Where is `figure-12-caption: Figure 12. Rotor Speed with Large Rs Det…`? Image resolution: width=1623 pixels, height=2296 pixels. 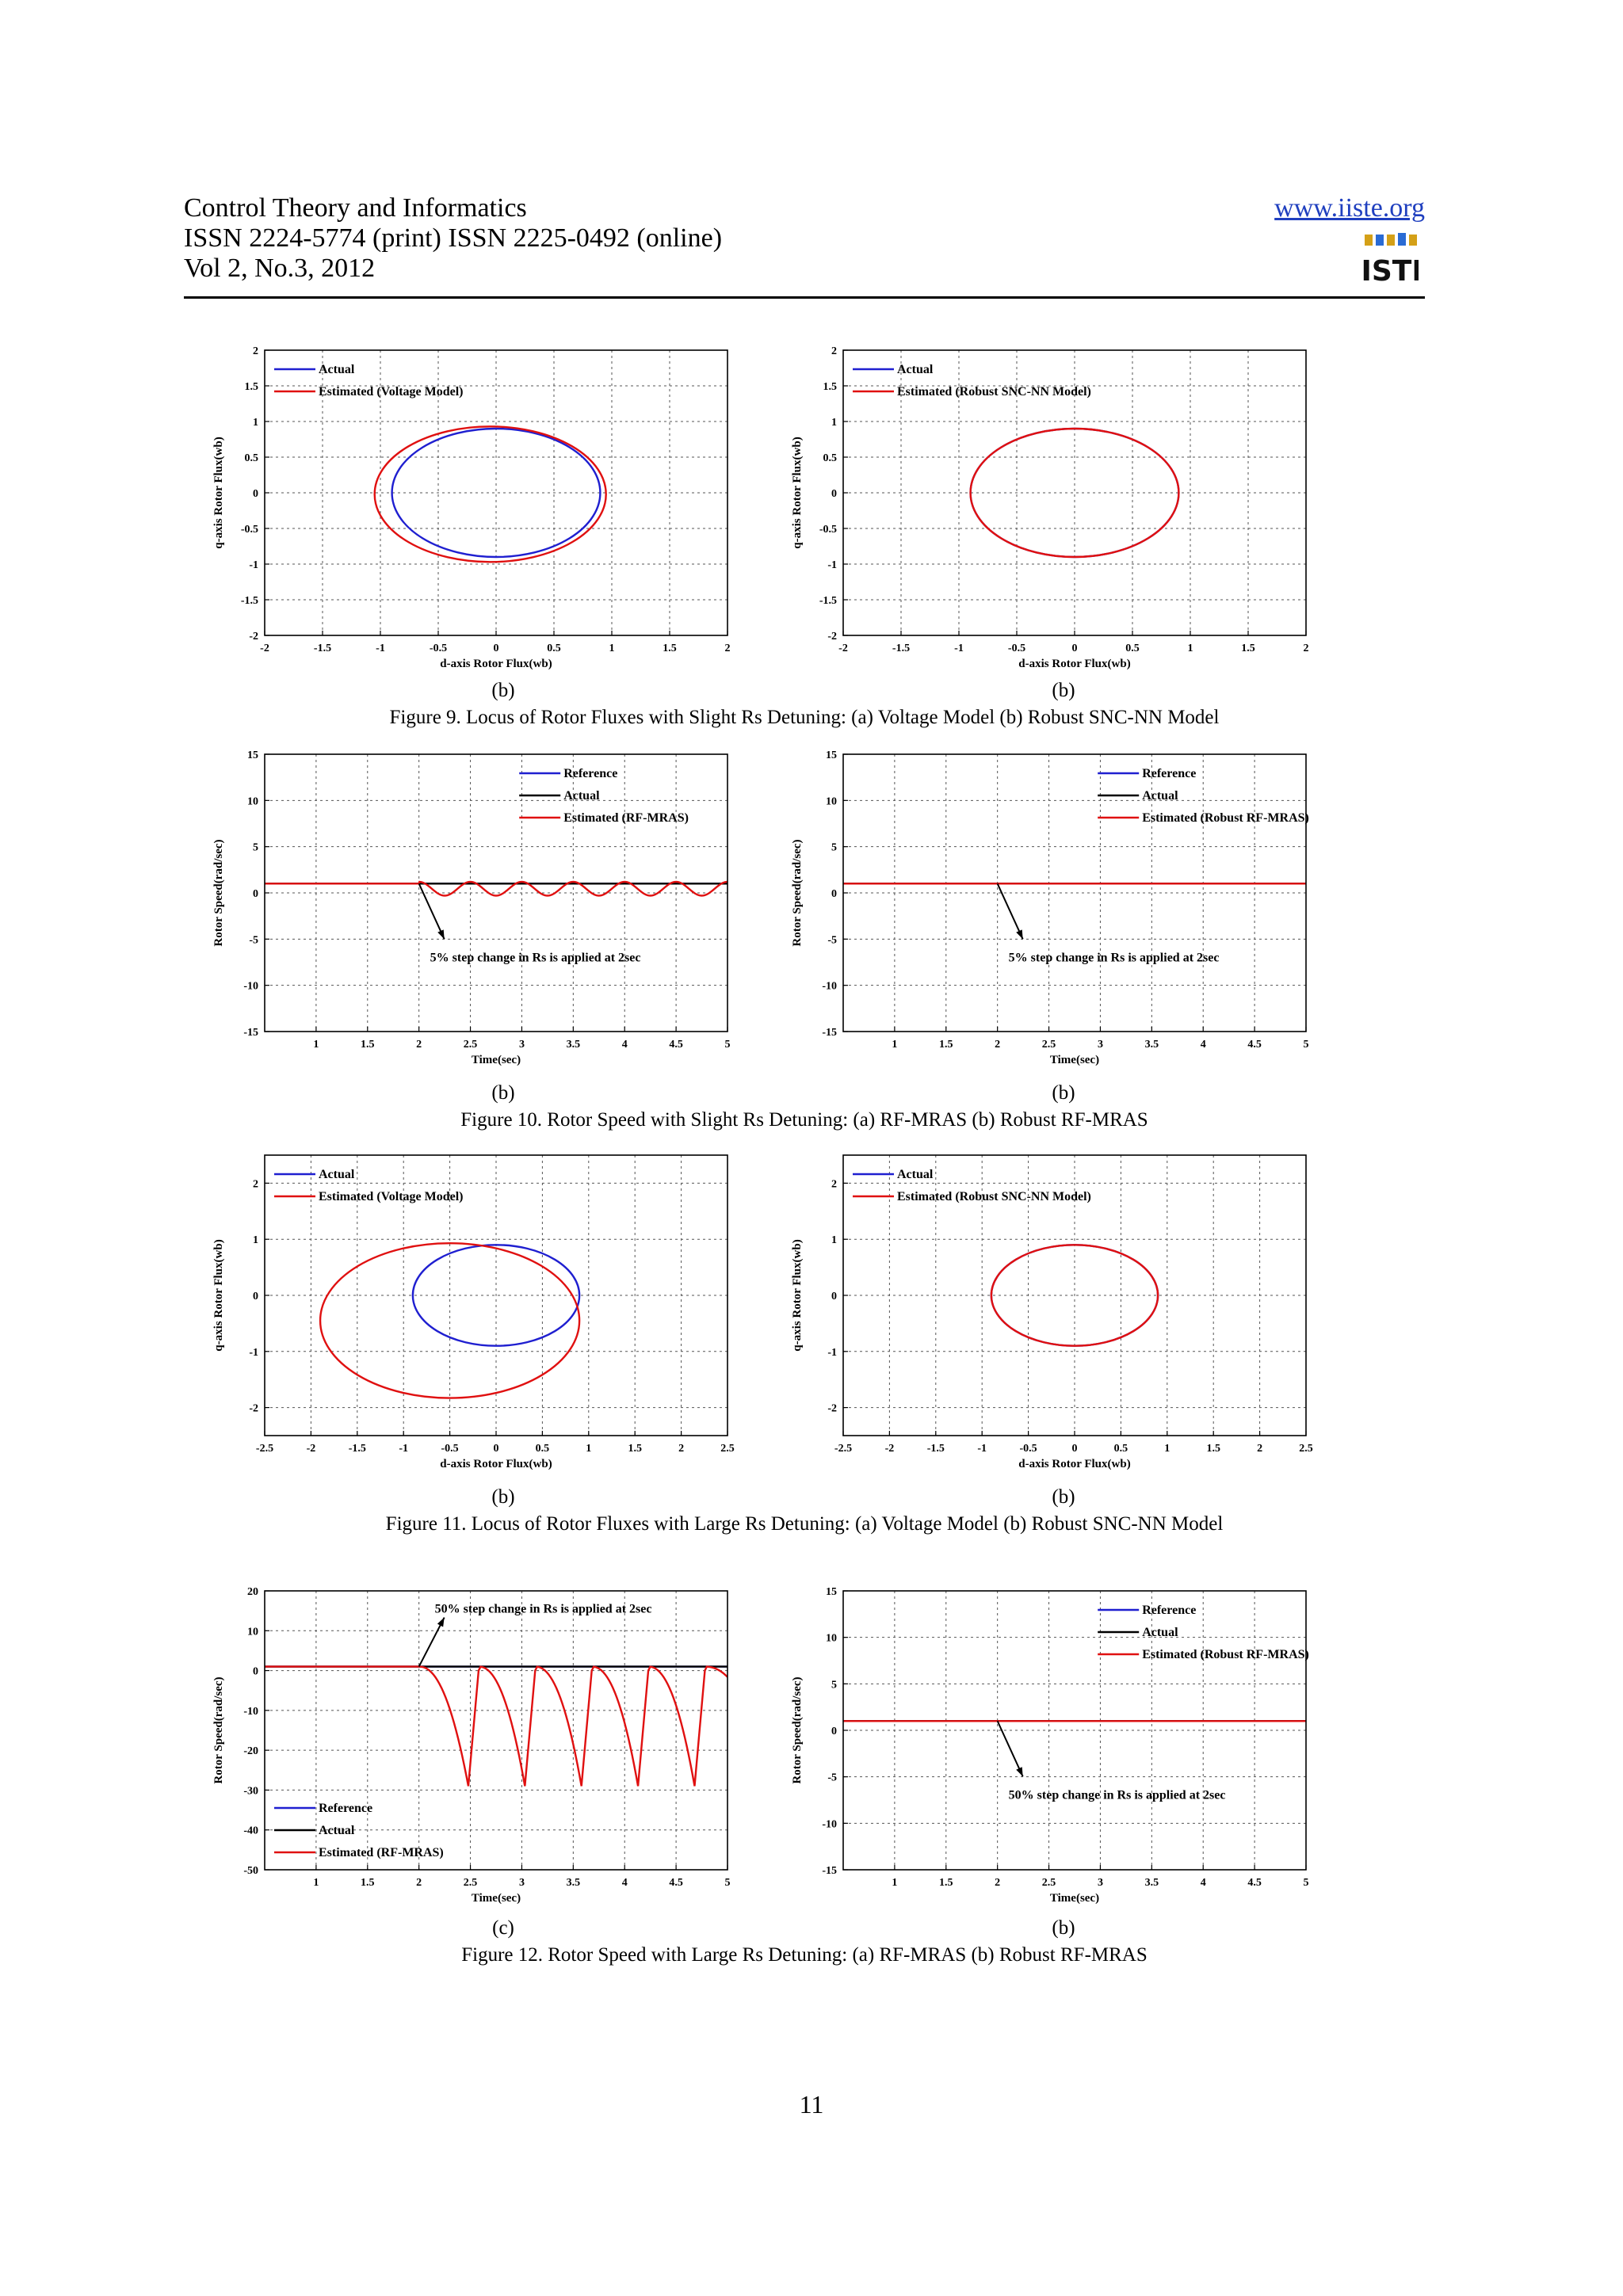
figure-12-caption: Figure 12. Rotor Speed with Large Rs Det… is located at coordinates (804, 1955).